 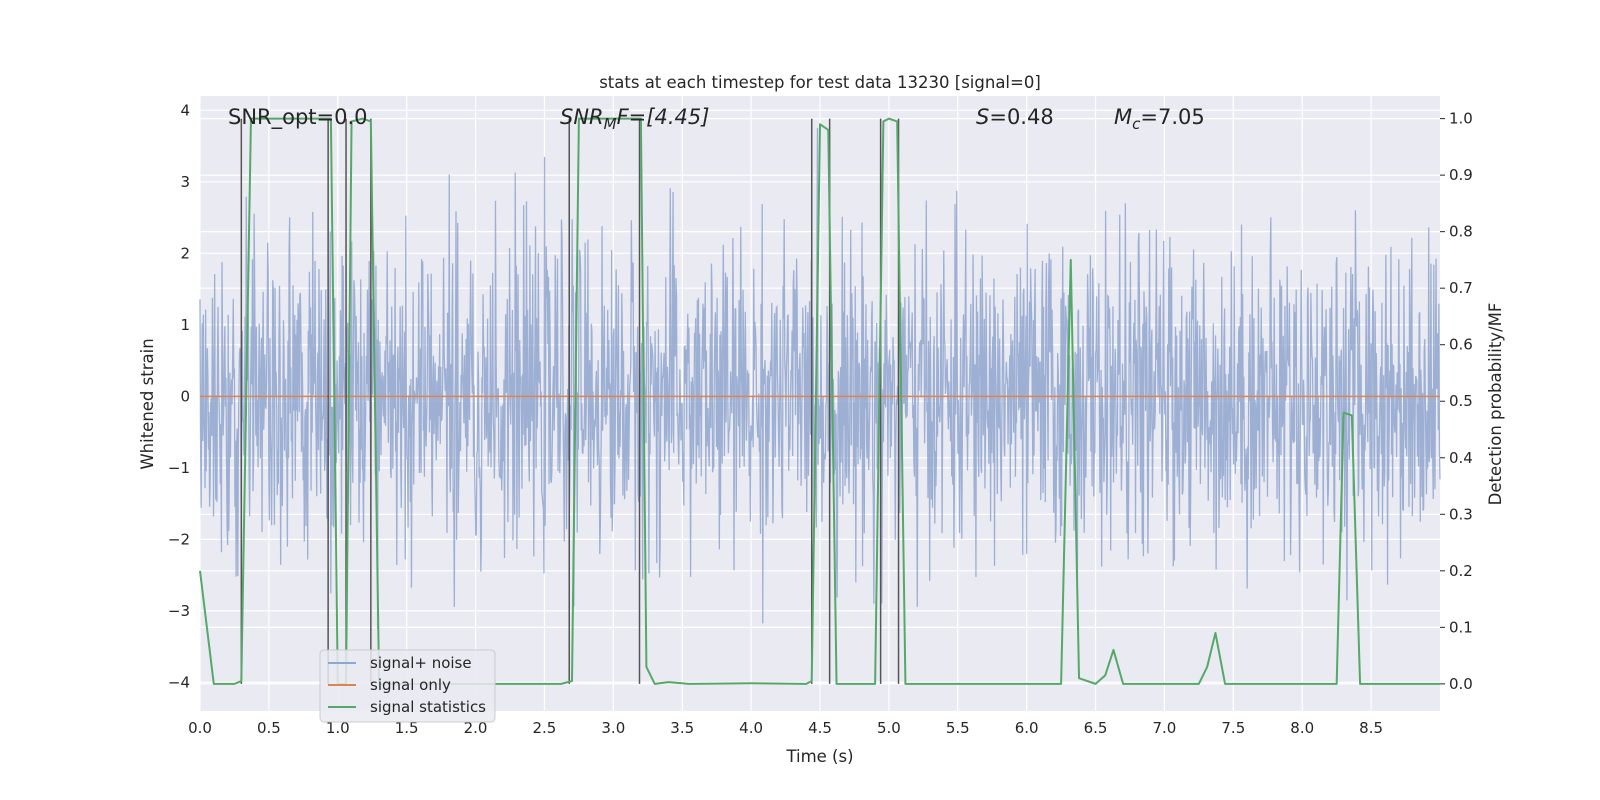 I want to click on y-tick-label-right-2: 0.8, so click(x=1461, y=232).